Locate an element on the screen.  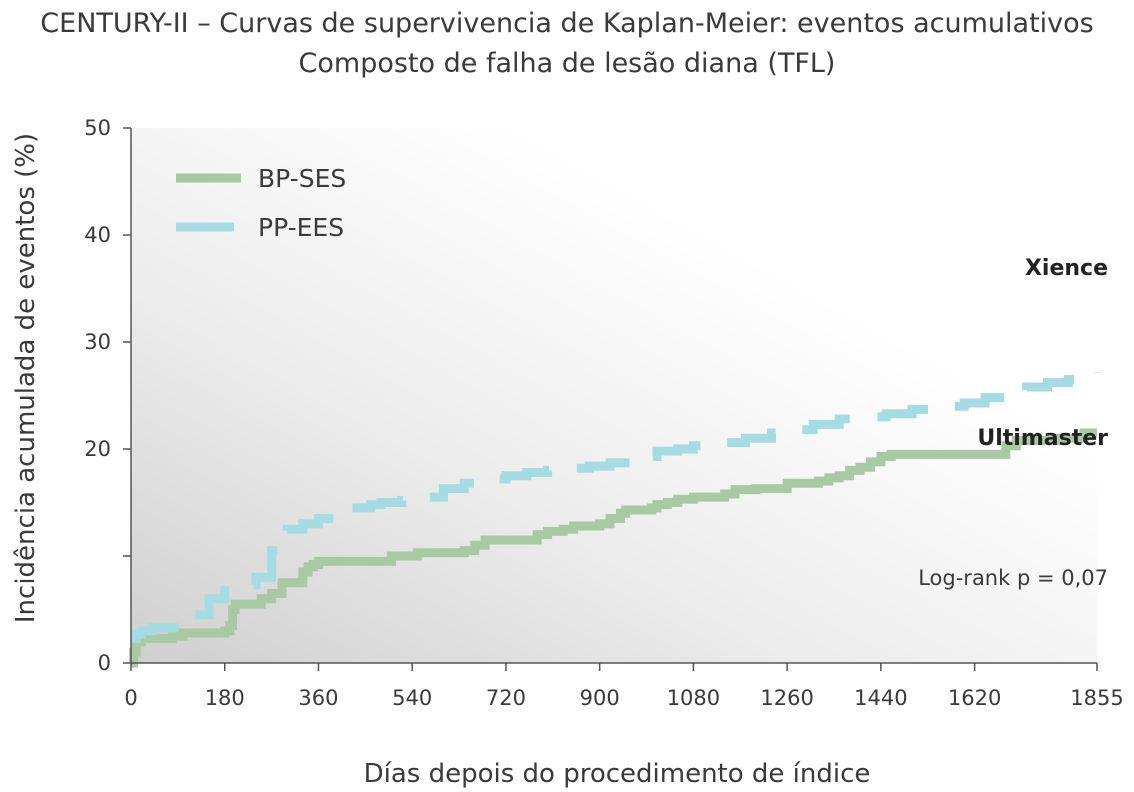
x-axis-label: Días depois do procedimento de índice is located at coordinates (617, 774).